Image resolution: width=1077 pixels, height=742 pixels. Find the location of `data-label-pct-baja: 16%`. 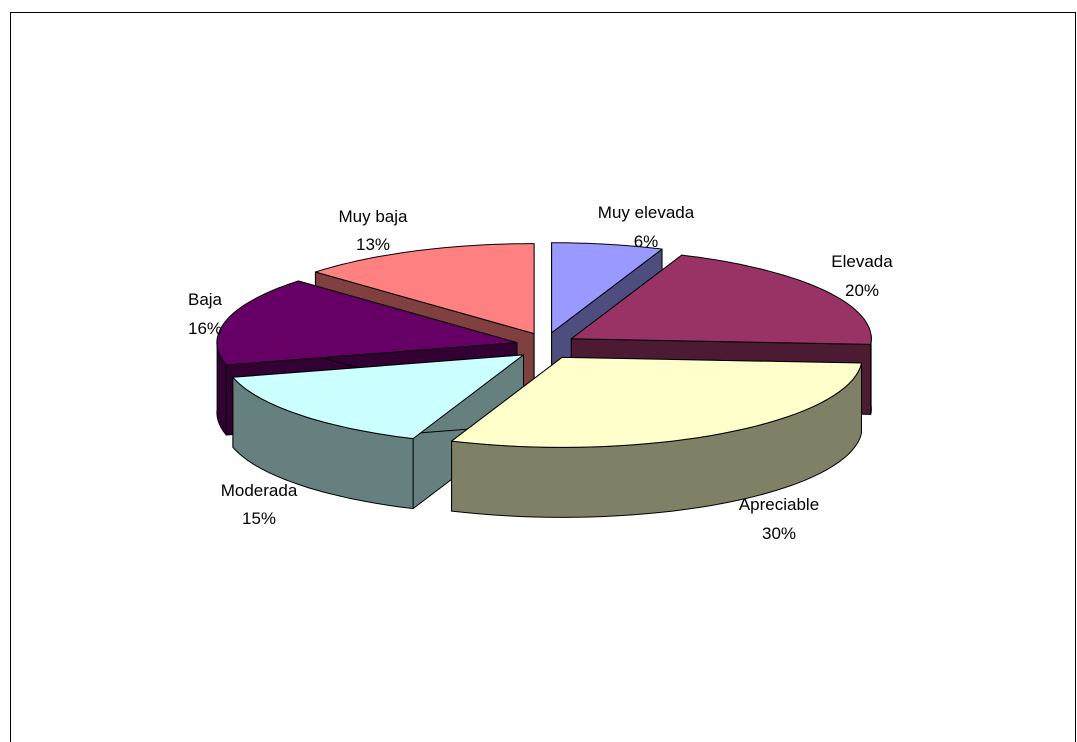

data-label-pct-baja: 16% is located at coordinates (205, 328).